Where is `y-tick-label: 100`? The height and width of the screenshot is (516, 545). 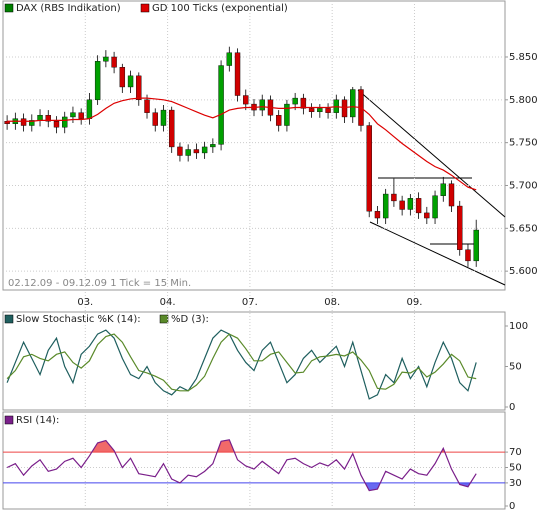
y-tick-label: 100 is located at coordinates (518, 326).